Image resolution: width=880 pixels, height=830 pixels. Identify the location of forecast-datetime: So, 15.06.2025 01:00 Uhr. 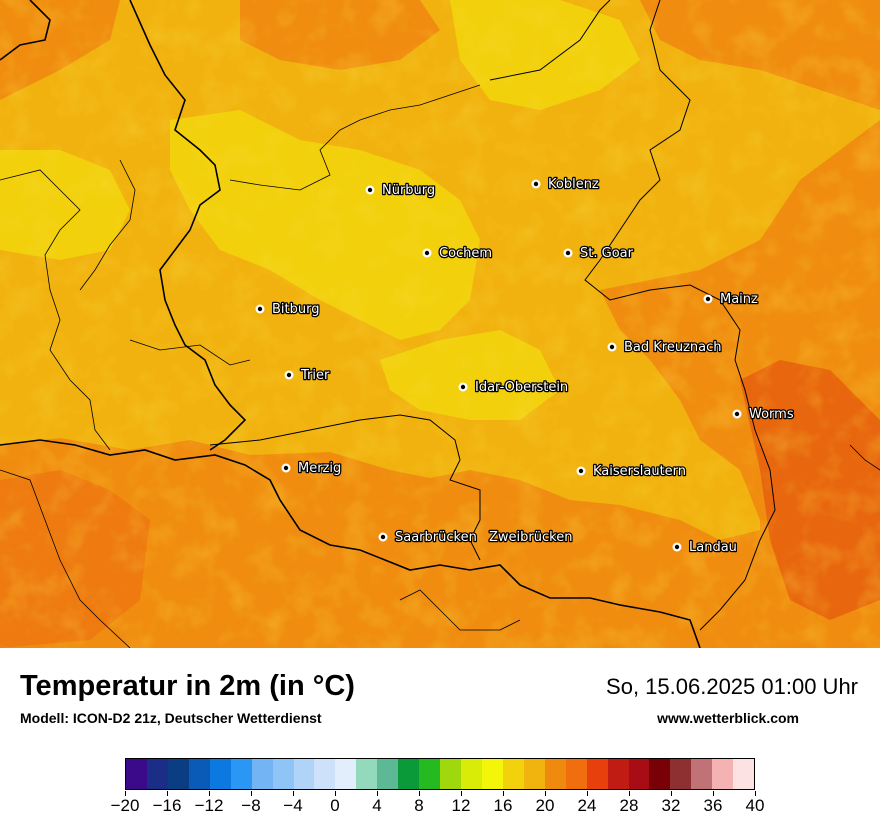
(732, 686).